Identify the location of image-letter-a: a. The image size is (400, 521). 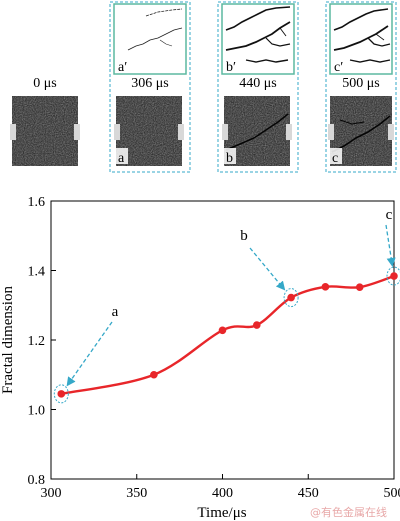
(121, 158).